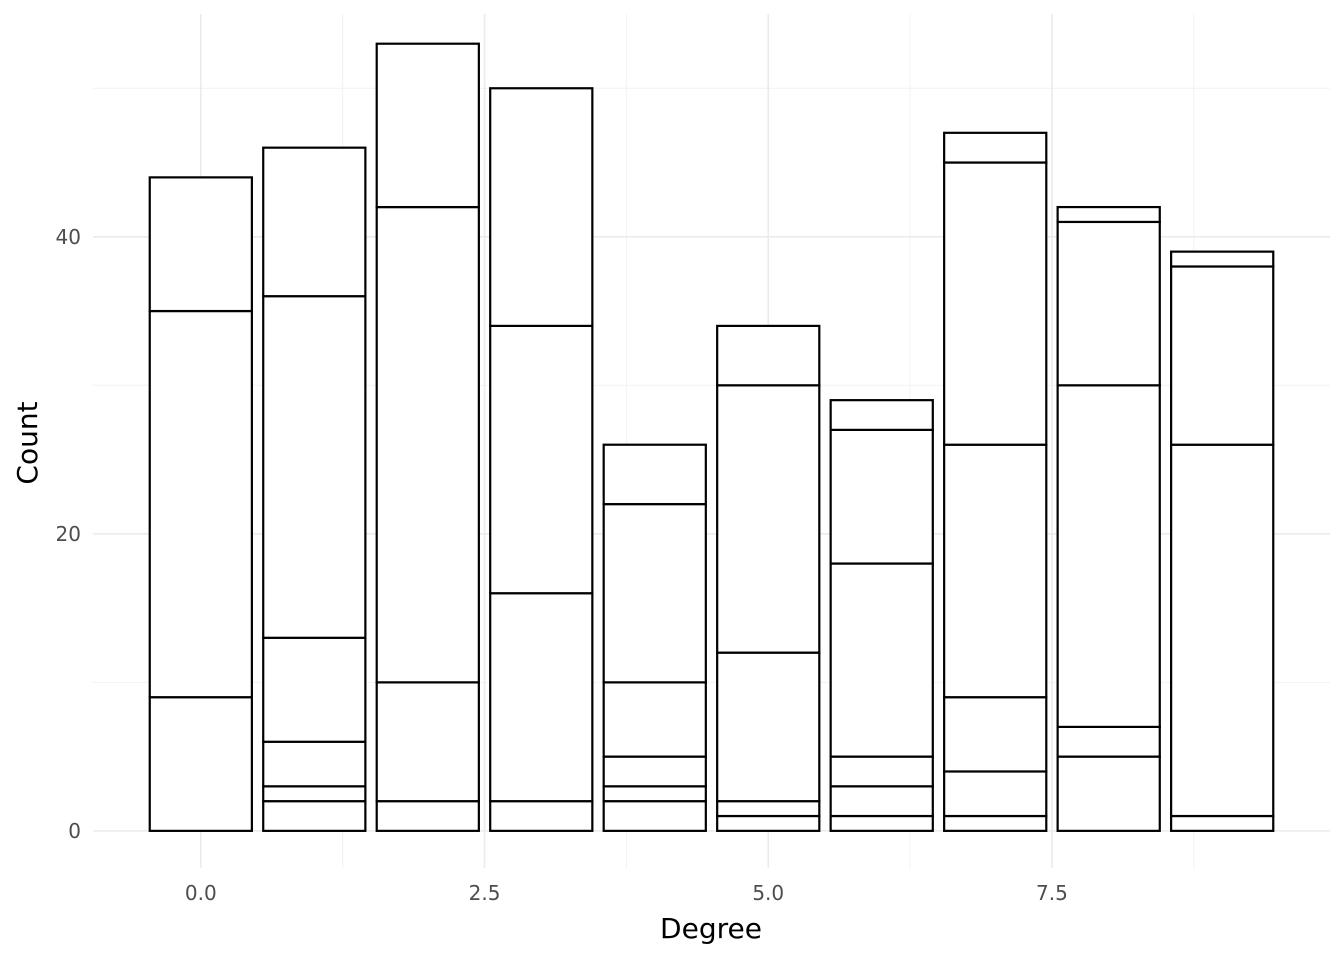 The width and height of the screenshot is (1344, 960). What do you see at coordinates (711, 928) in the screenshot?
I see `x-axis-title: Degree` at bounding box center [711, 928].